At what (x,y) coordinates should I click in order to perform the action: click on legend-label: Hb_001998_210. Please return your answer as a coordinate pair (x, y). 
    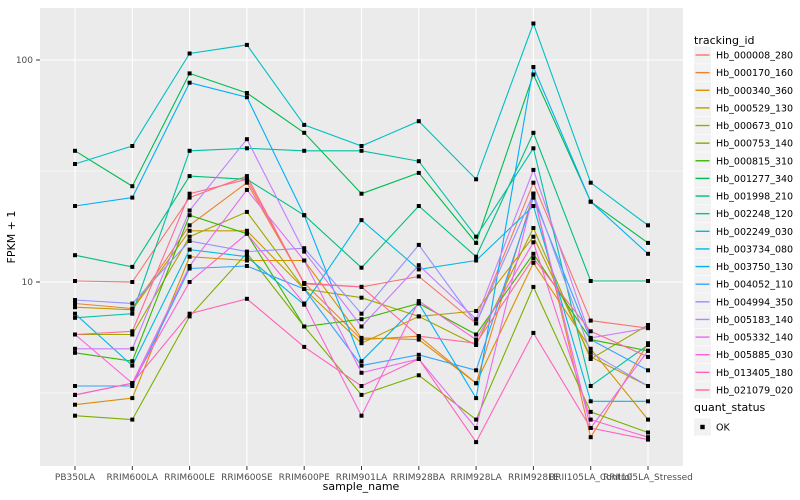
    Looking at the image, I should click on (754, 197).